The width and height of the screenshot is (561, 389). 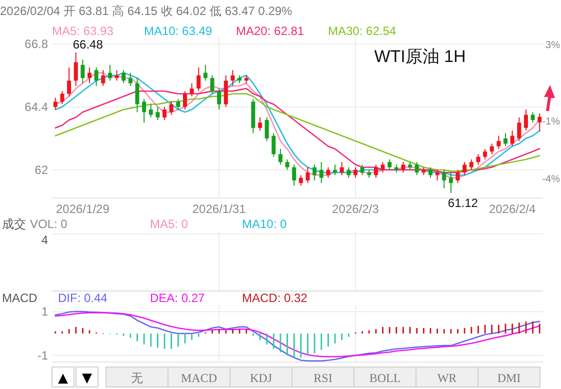 I want to click on x-tick-label: 2026/2/4, so click(x=512, y=209).